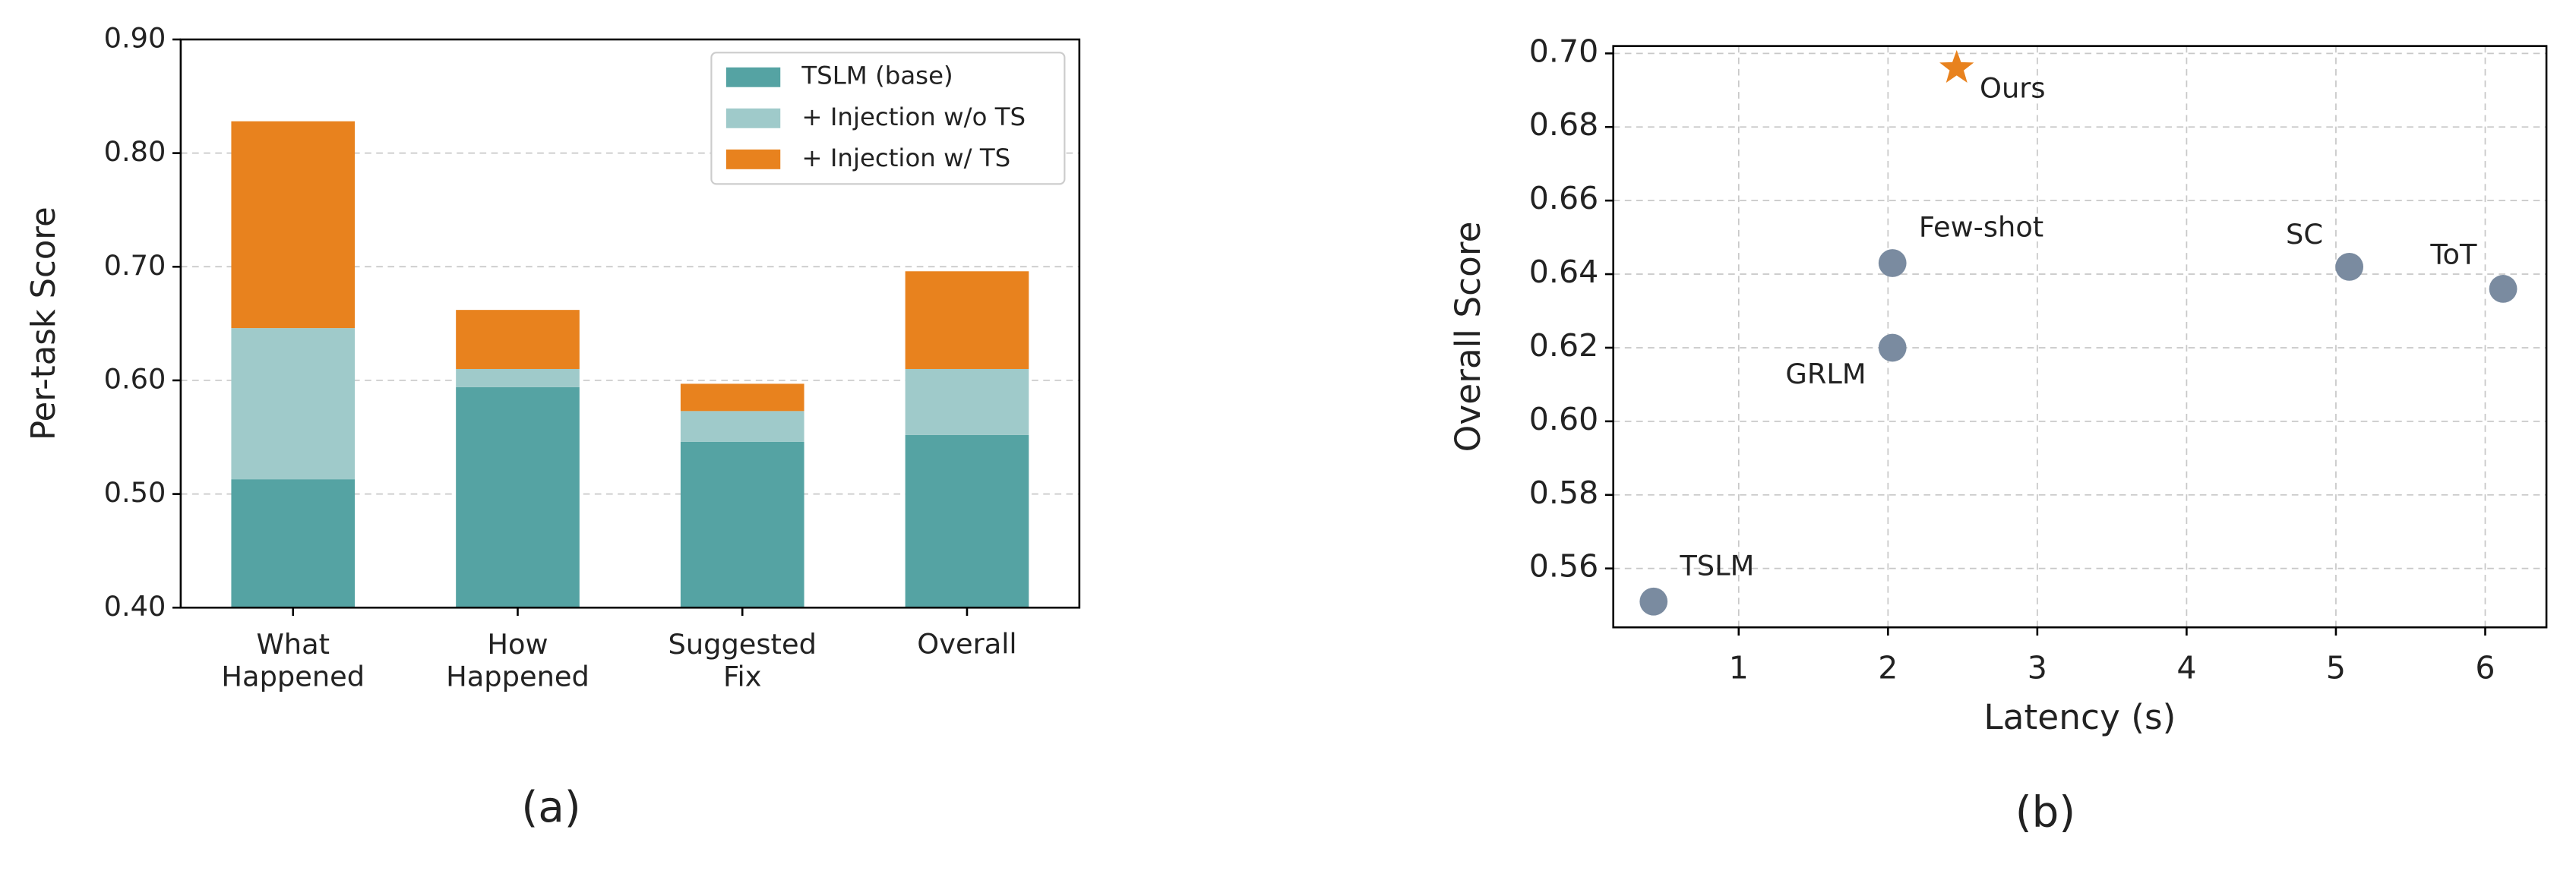 This screenshot has height=877, width=2576. What do you see at coordinates (2037, 667) in the screenshot?
I see `x-tick-label: 3` at bounding box center [2037, 667].